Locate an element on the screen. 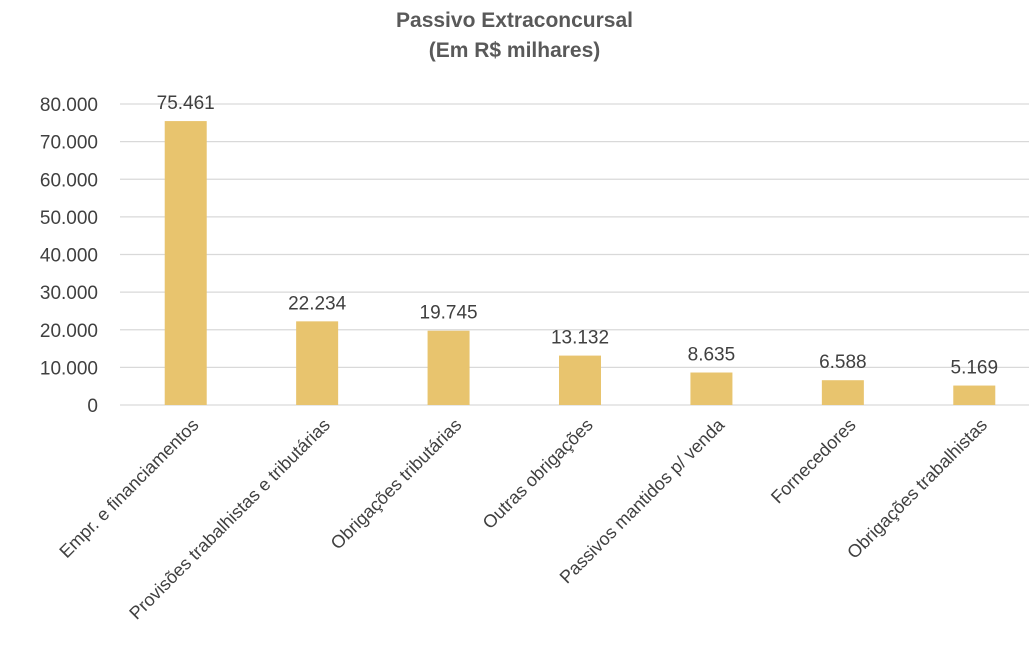 The image size is (1029, 672). y-tick-label: 70.000 is located at coordinates (69, 143).